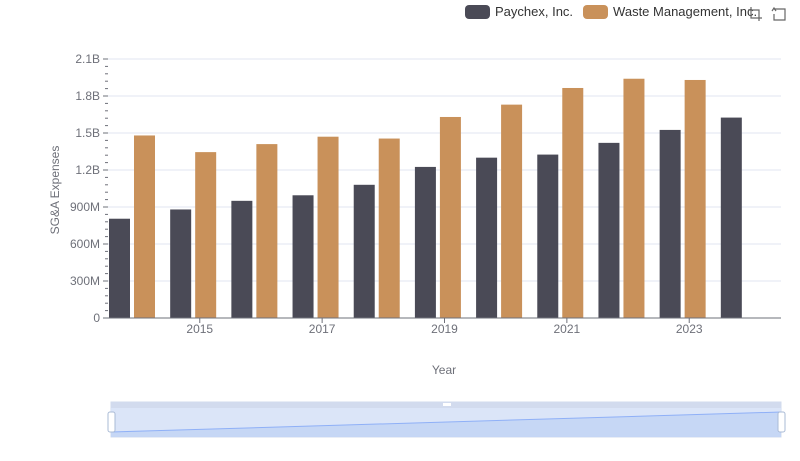 This screenshot has height=461, width=800. Describe the element at coordinates (670, 223) in the screenshot. I see `bar-paychex-2023` at that location.